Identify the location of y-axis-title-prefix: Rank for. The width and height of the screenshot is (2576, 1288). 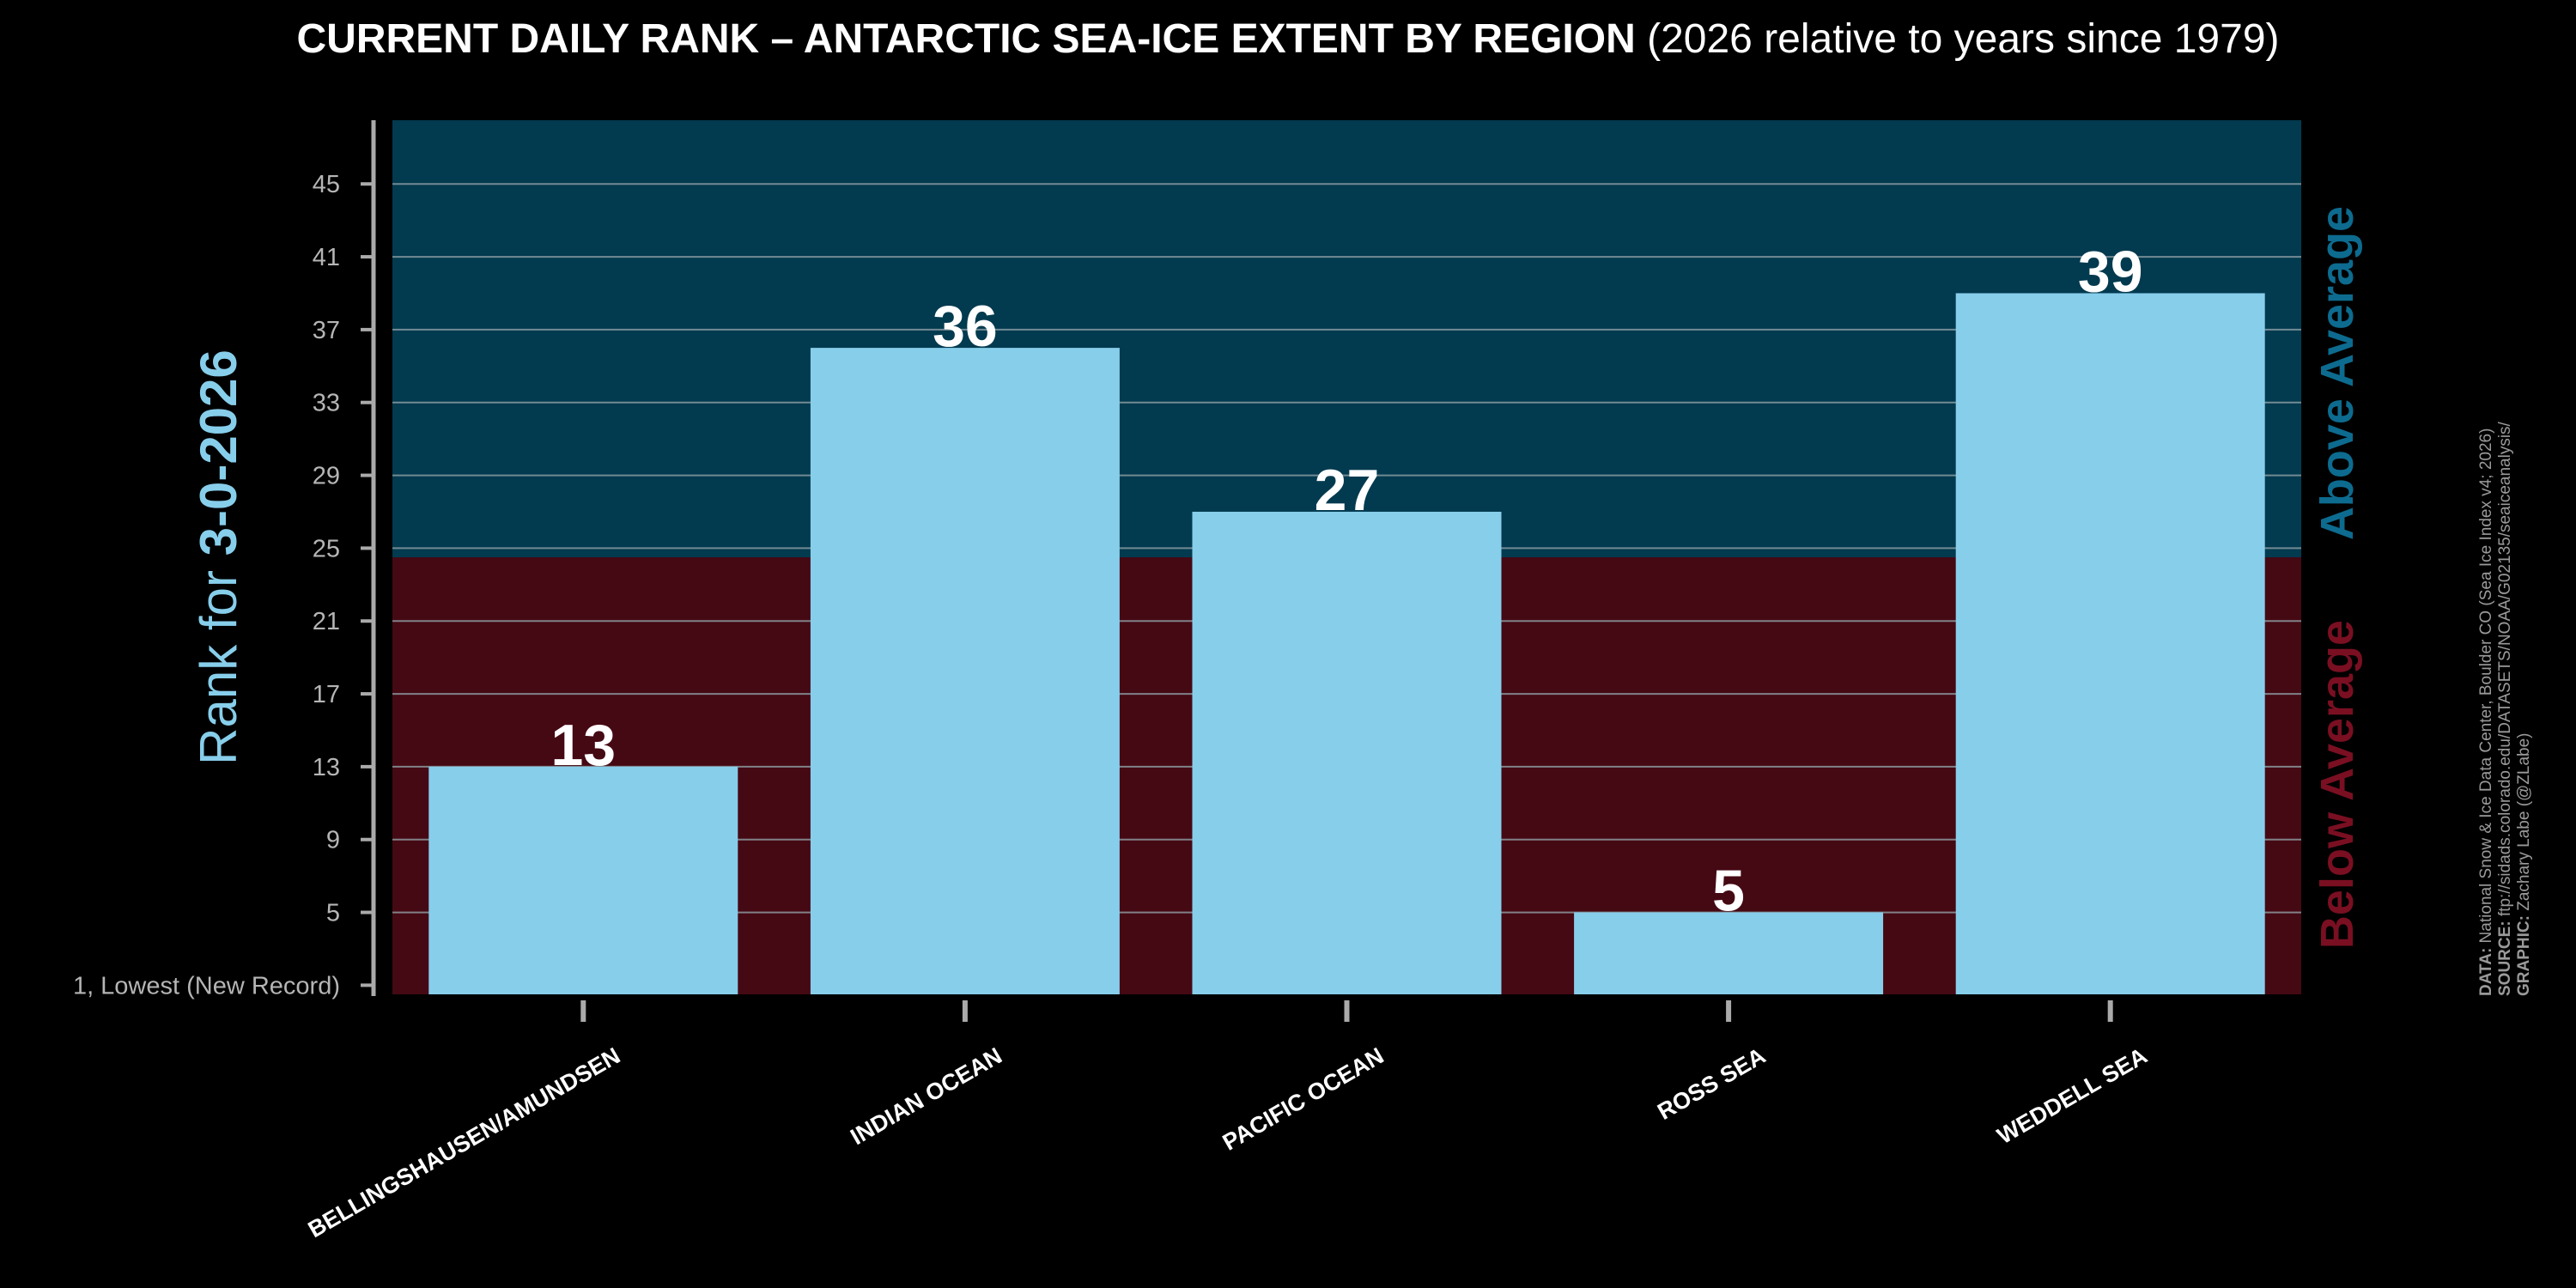
(218, 660).